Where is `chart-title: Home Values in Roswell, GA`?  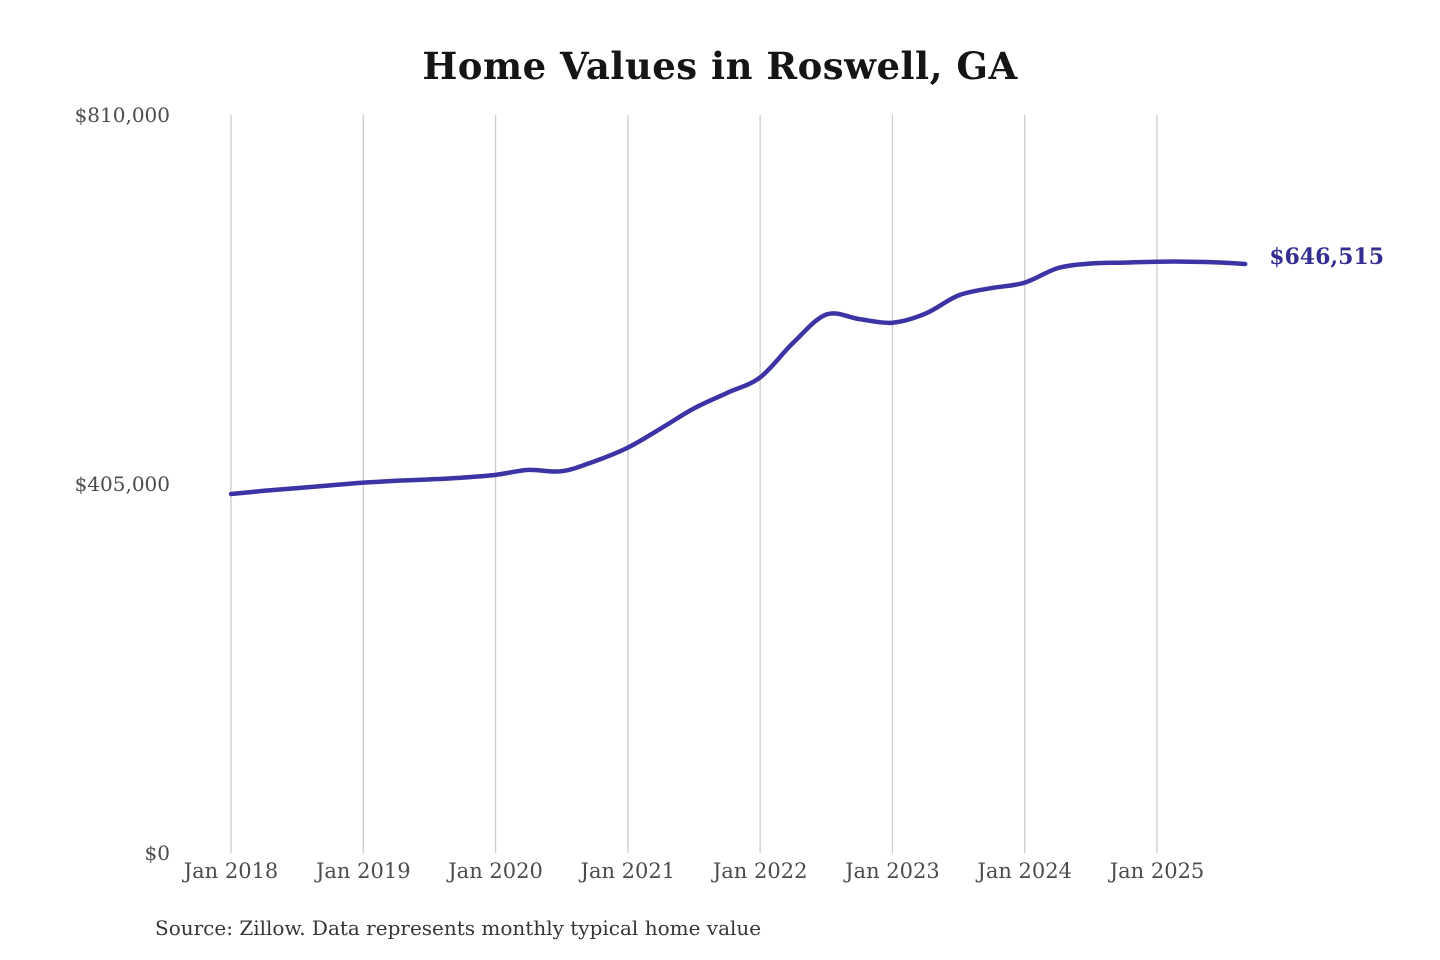 chart-title: Home Values in Roswell, GA is located at coordinates (720, 66).